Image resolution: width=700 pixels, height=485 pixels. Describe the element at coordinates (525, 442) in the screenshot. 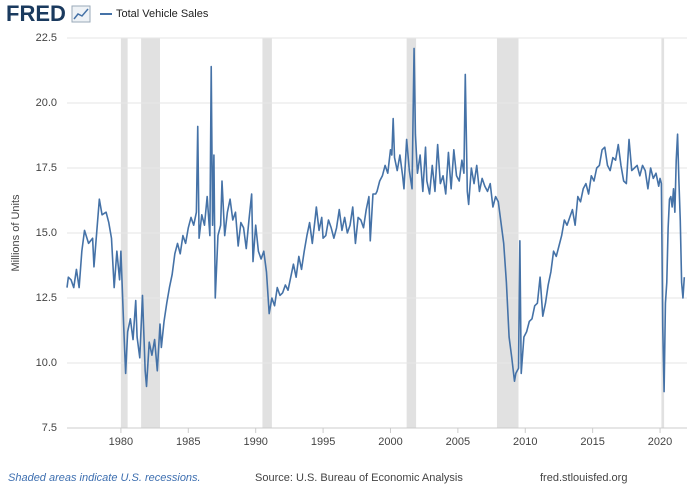

I see `x-tick-label: 2010` at that location.